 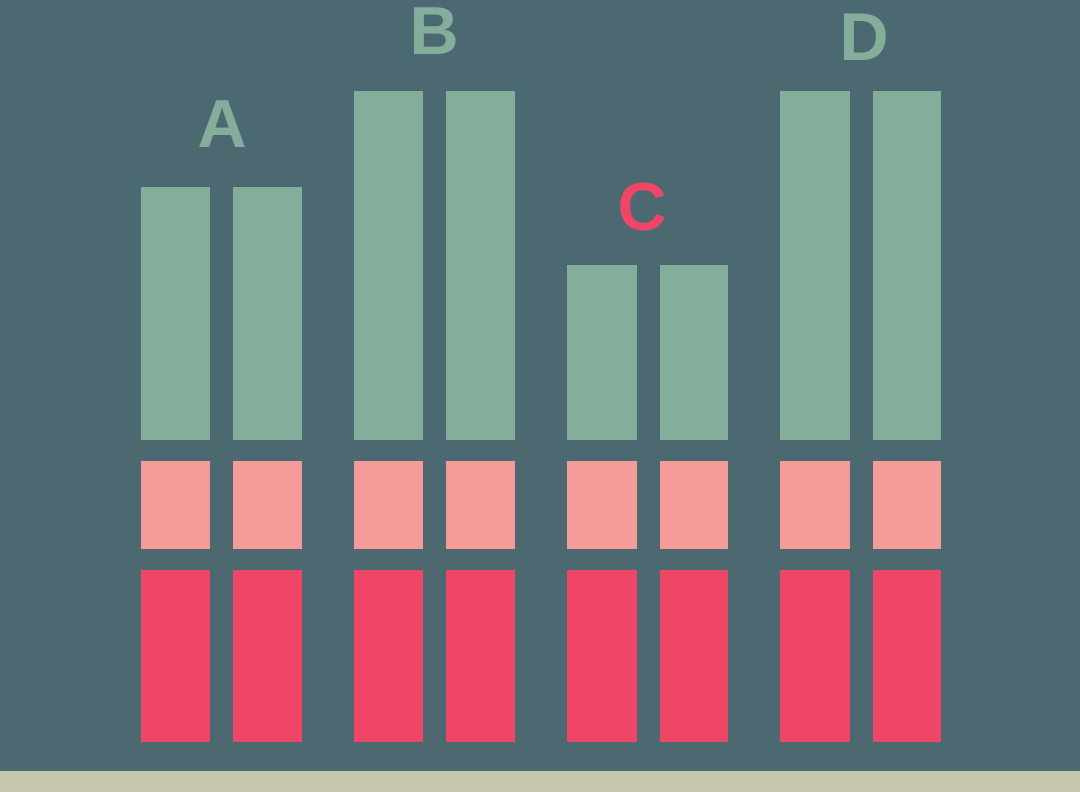 I want to click on floor-band, so click(x=540, y=781).